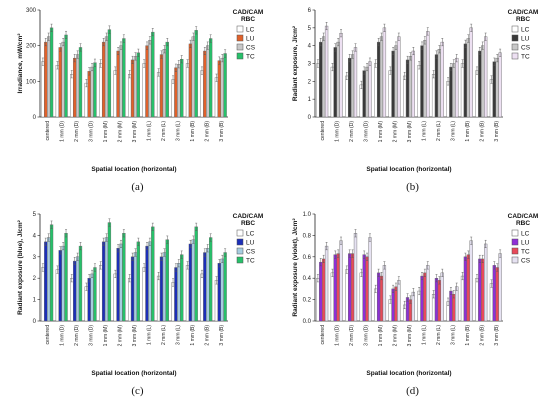  What do you see at coordinates (135, 132) in the screenshot?
I see `x-tick-label: 3 mm (M)` at bounding box center [135, 132].